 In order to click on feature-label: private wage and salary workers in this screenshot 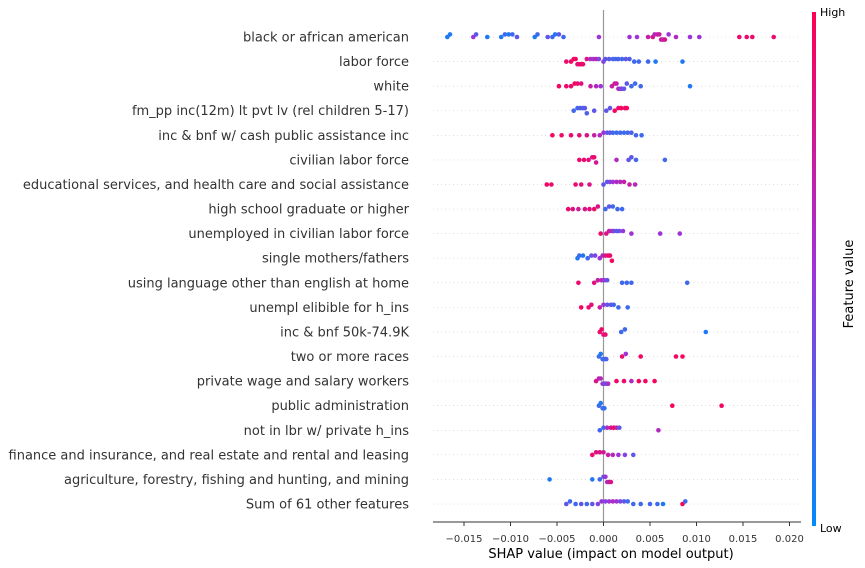, I will do `click(303, 382)`.